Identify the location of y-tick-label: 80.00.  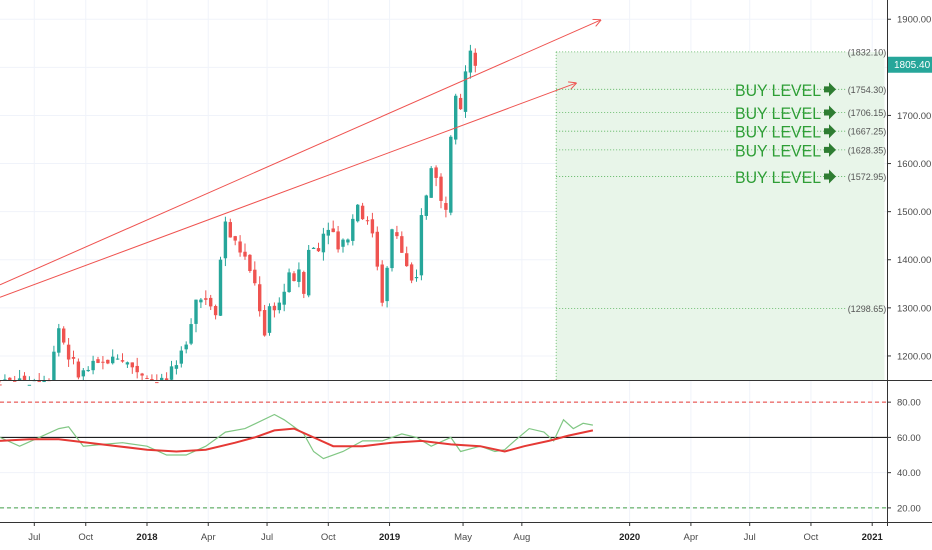
(909, 403).